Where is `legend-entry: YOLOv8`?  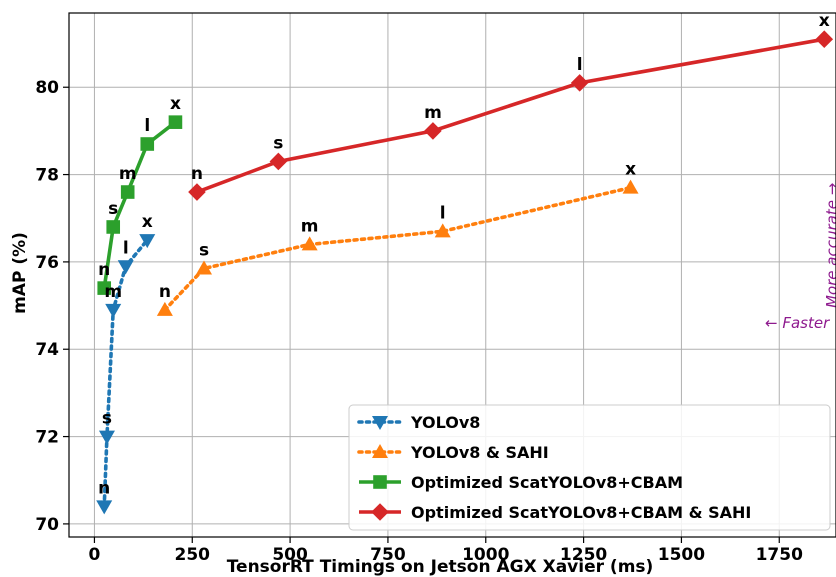
legend-entry: YOLOv8 is located at coordinates (445, 422).